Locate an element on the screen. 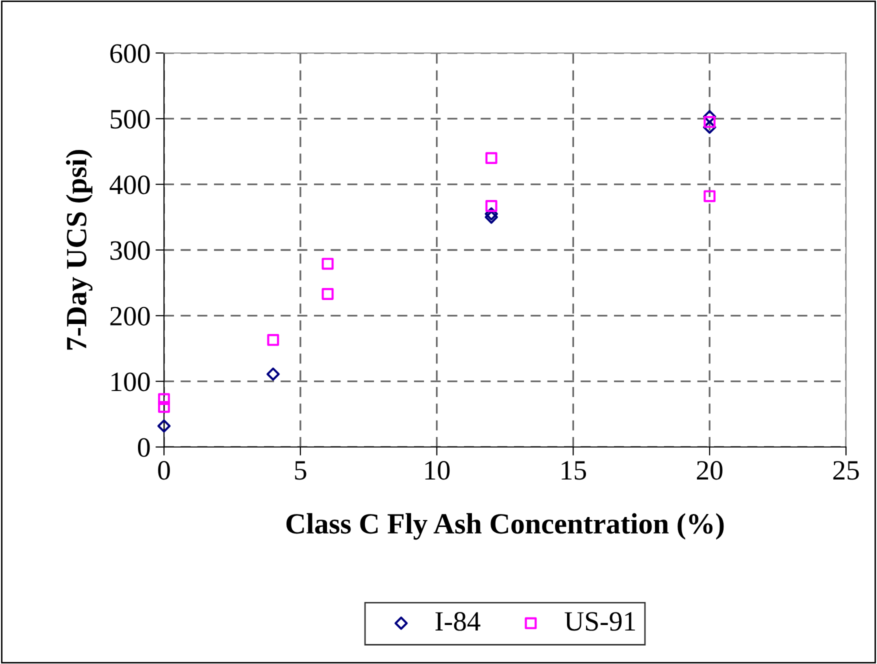 The height and width of the screenshot is (664, 877). y-tick-label: 500 is located at coordinates (130, 119).